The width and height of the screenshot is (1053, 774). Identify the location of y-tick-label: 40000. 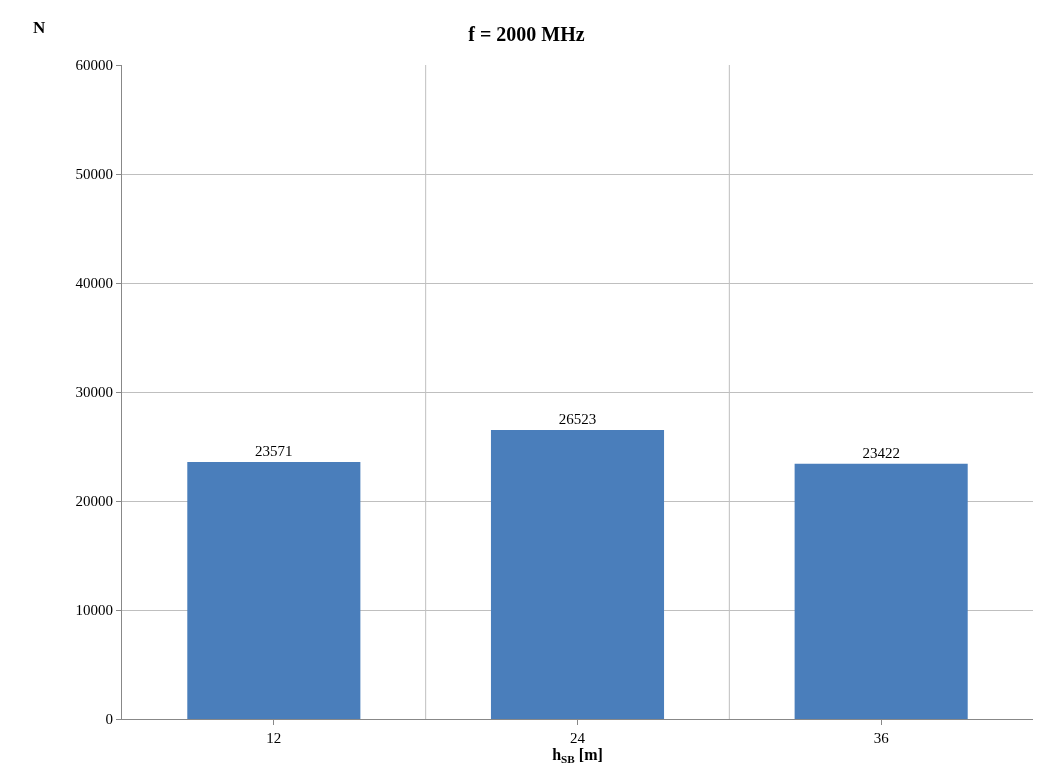
(94, 283).